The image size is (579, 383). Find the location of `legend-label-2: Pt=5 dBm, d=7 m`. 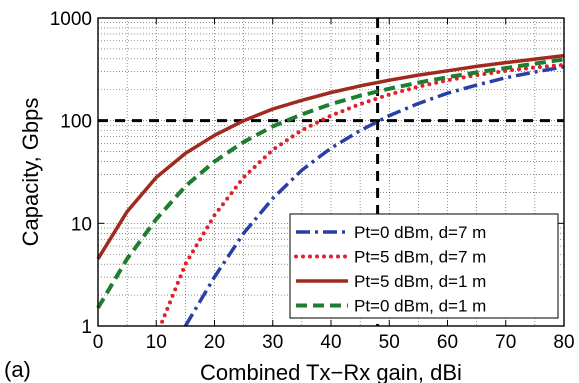

legend-label-2: Pt=5 dBm, d=7 m is located at coordinates (420, 257).